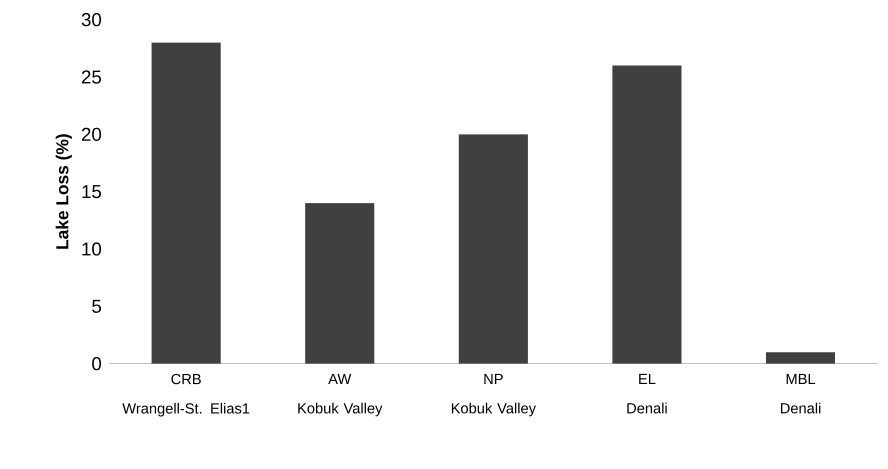 This screenshot has height=469, width=888. What do you see at coordinates (97, 363) in the screenshot?
I see `y-tick-label: 0` at bounding box center [97, 363].